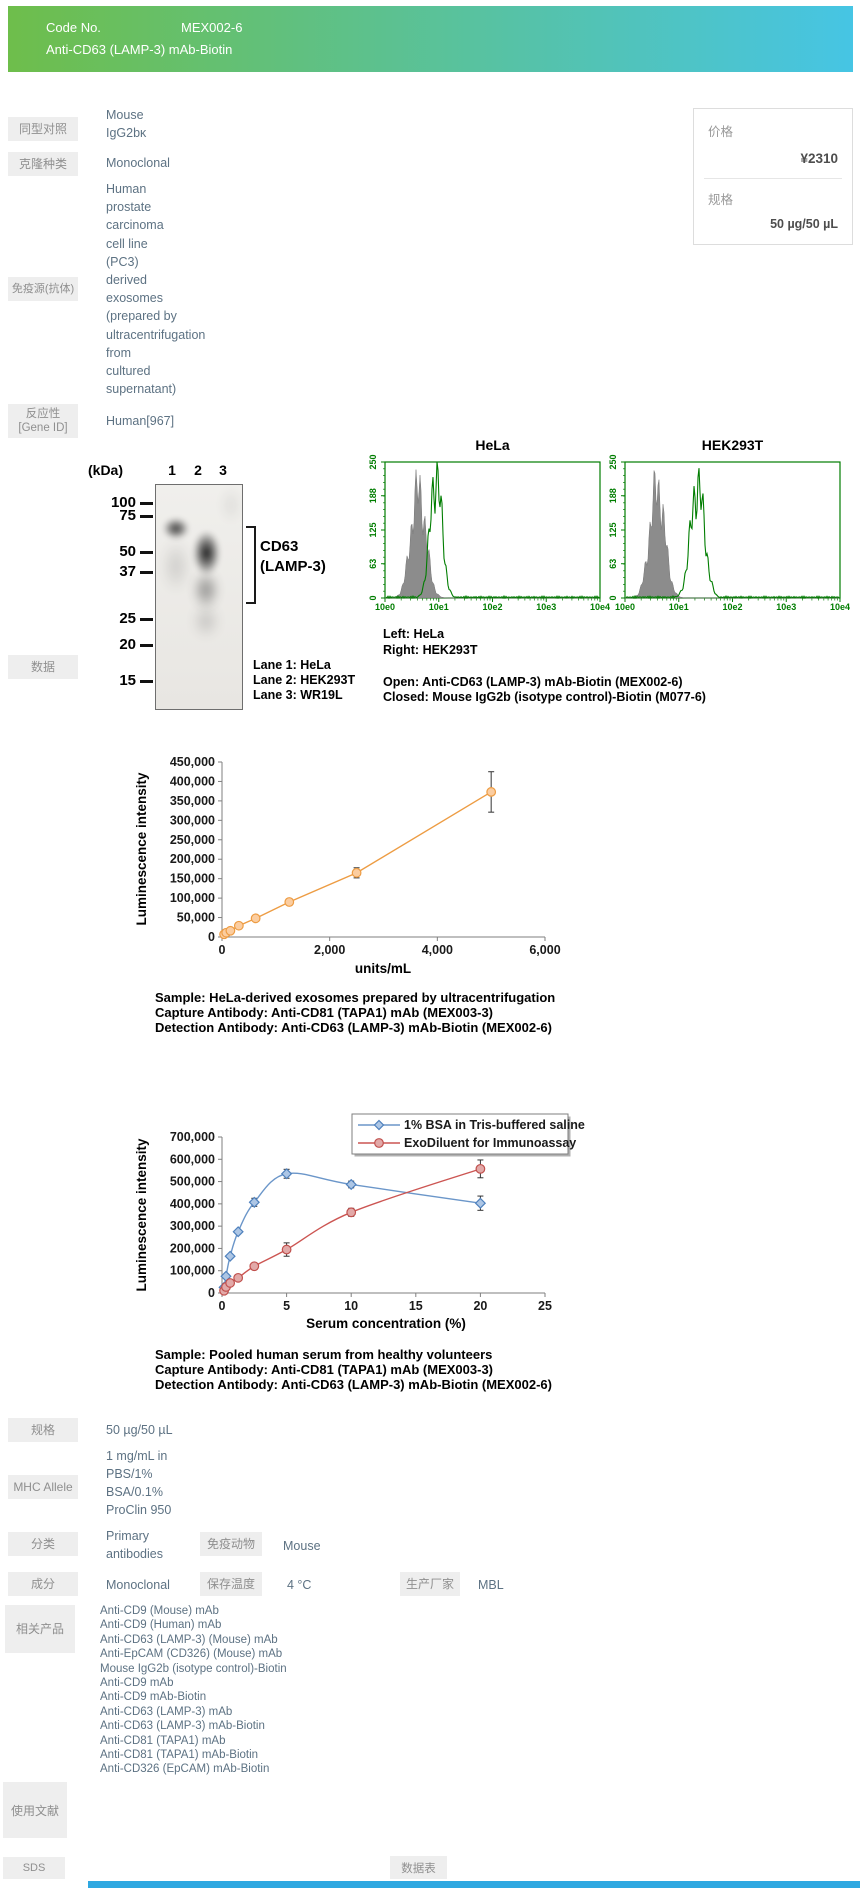 The width and height of the screenshot is (860, 1888). I want to click on sds-button: SDS, so click(34, 1868).